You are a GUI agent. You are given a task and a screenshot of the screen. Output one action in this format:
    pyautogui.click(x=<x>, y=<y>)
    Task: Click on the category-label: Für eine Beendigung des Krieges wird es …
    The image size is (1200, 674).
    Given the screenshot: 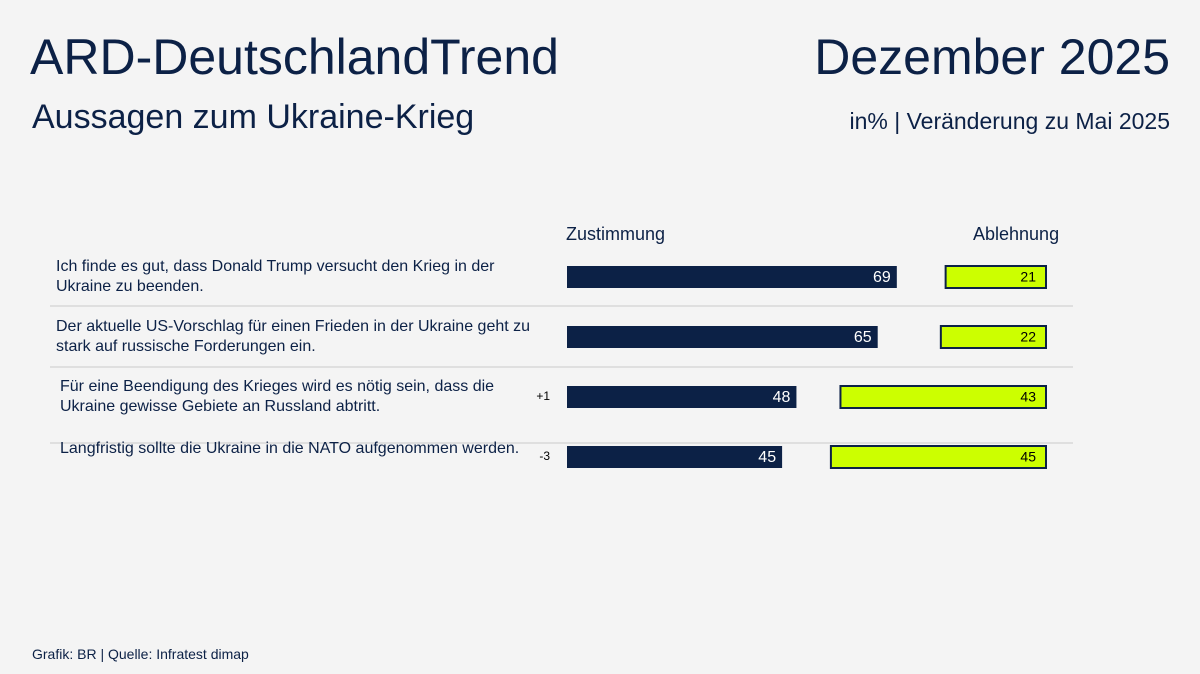 What is the action you would take?
    pyautogui.click(x=277, y=396)
    